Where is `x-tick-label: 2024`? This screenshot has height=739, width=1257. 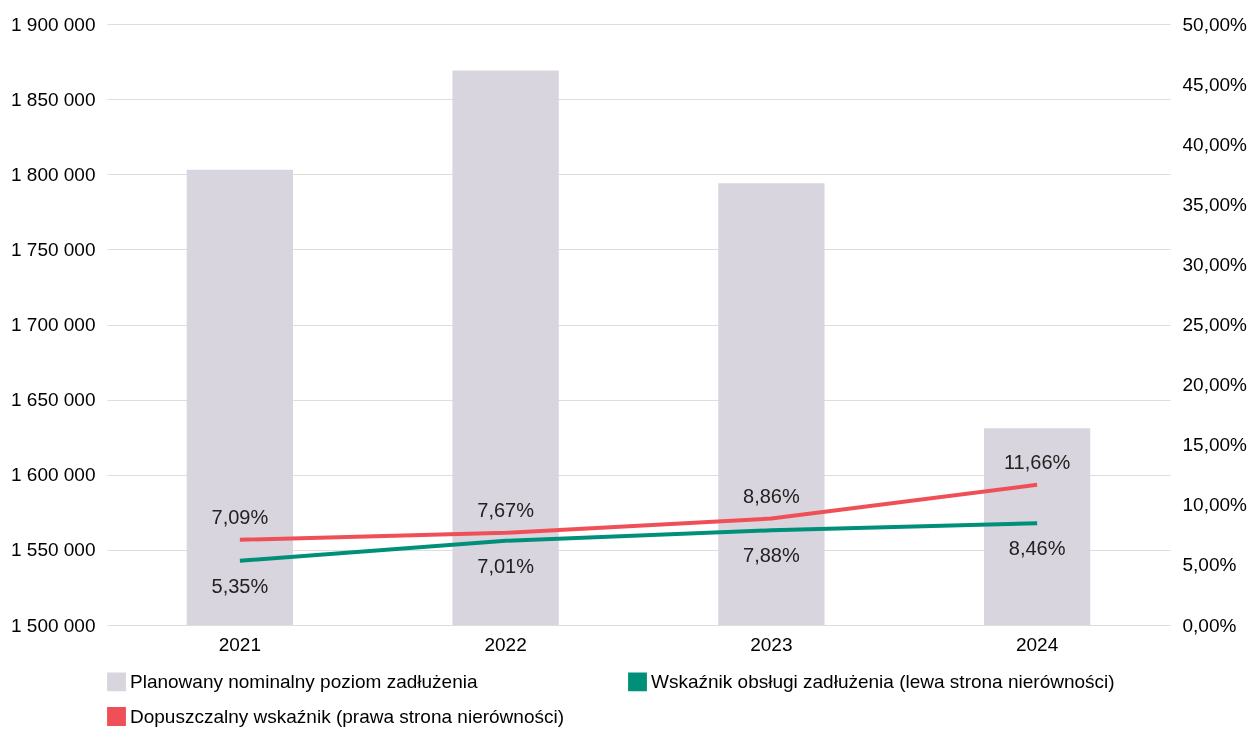 x-tick-label: 2024 is located at coordinates (1037, 644).